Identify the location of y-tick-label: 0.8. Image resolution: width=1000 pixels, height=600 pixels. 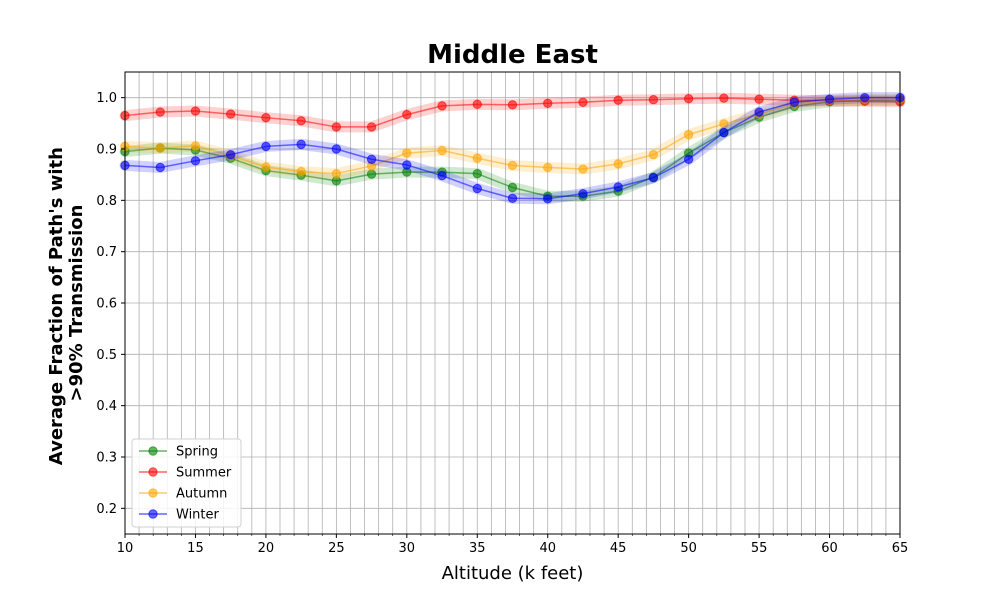
(106, 201).